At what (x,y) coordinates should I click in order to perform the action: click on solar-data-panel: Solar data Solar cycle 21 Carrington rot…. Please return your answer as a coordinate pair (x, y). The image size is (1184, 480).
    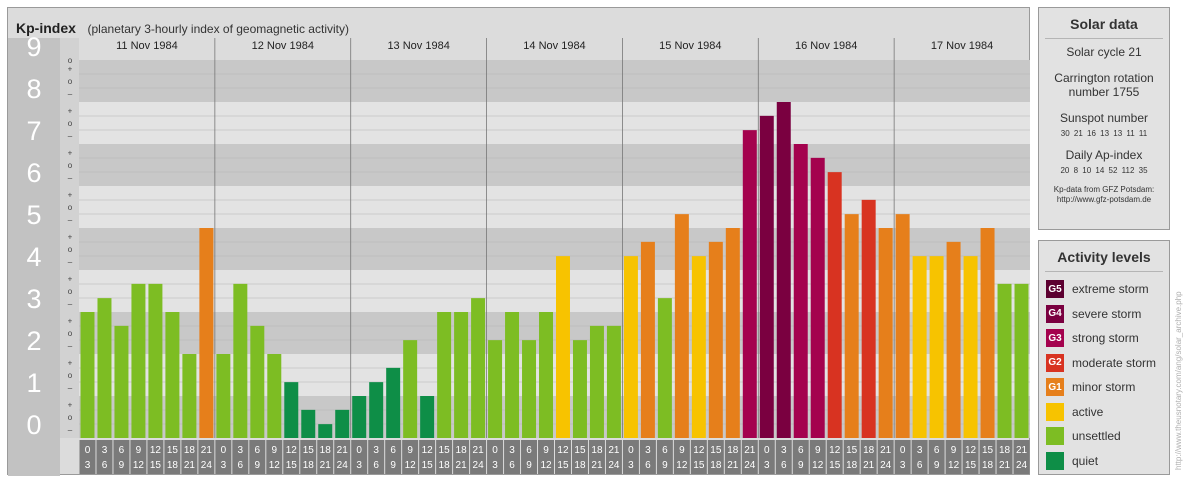
    Looking at the image, I should click on (1104, 118).